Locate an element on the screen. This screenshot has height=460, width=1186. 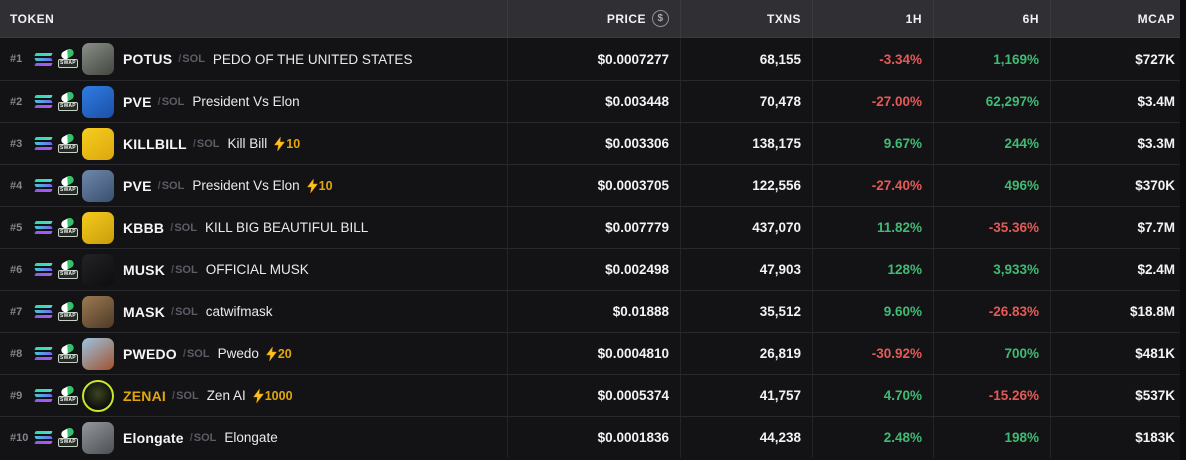
col-header-price-label: PRICE is located at coordinates (626, 18).